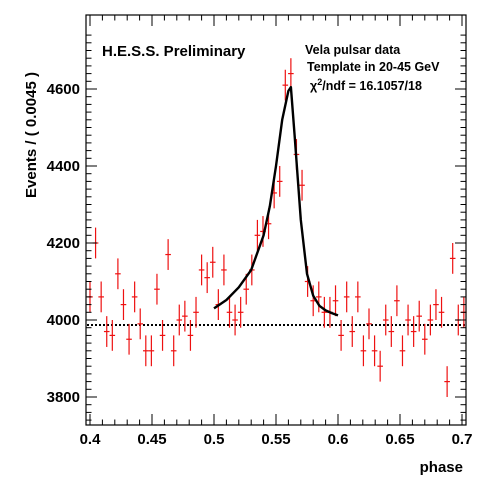 This screenshot has height=478, width=498. What do you see at coordinates (63, 166) in the screenshot?
I see `y-tick-label: 4400` at bounding box center [63, 166].